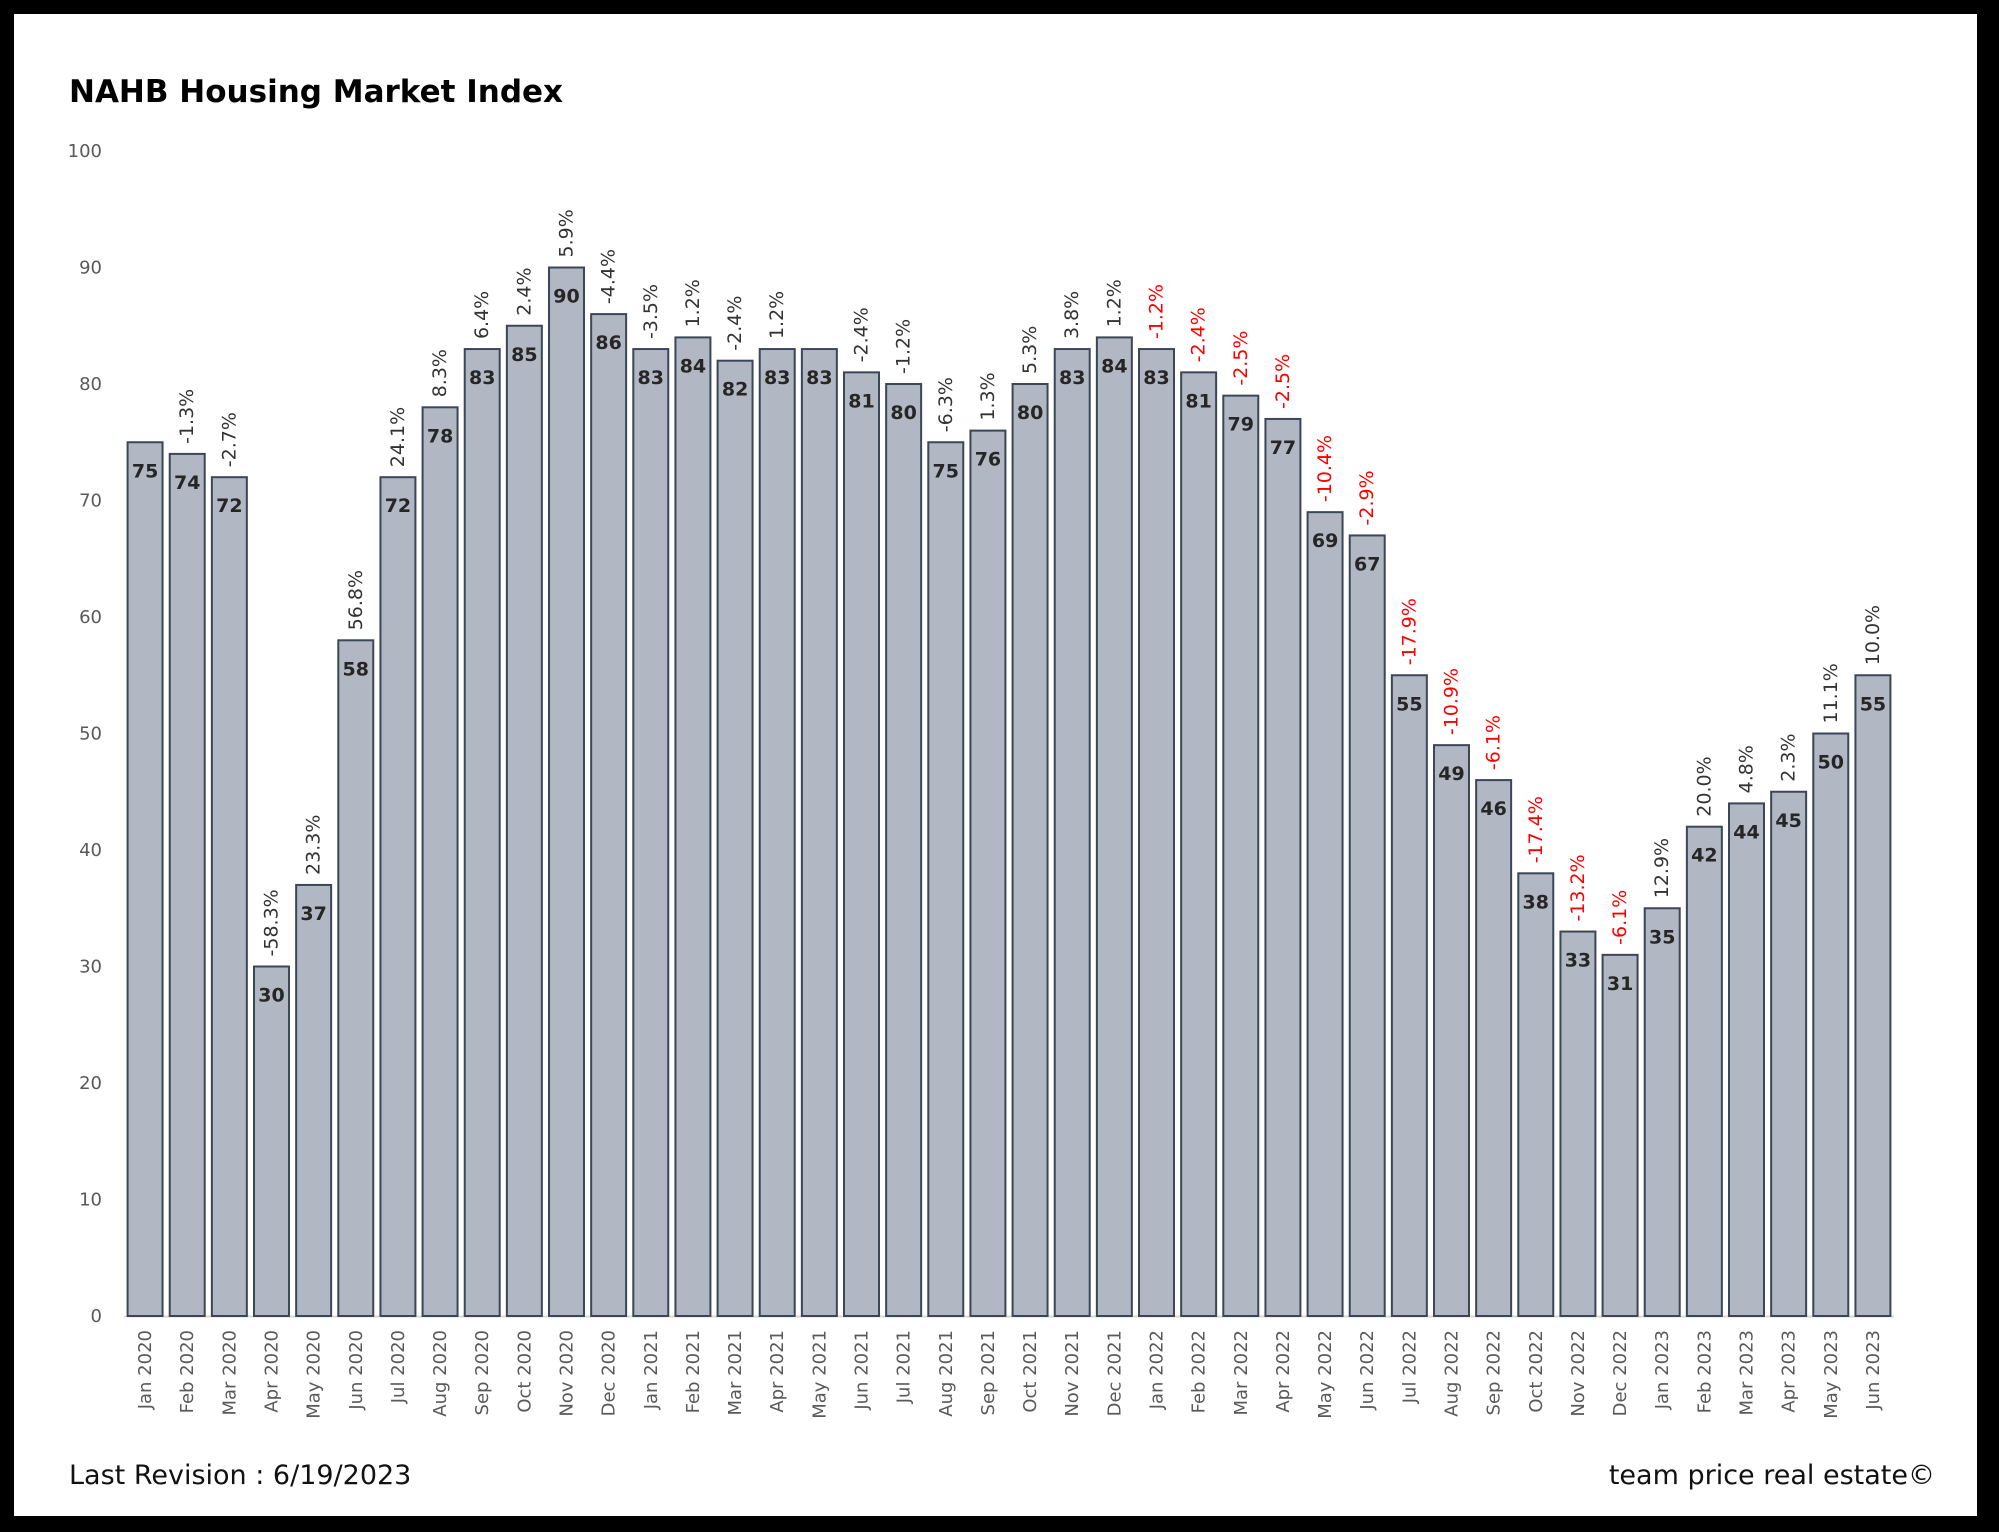  I want to click on x-tick-label: Nov 2020, so click(567, 1373).